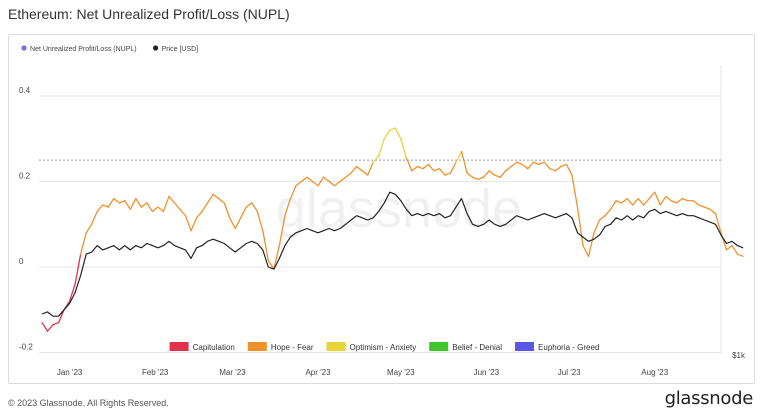 Image resolution: width=761 pixels, height=414 pixels. What do you see at coordinates (399, 209) in the screenshot?
I see `watermark: glassnode` at bounding box center [399, 209].